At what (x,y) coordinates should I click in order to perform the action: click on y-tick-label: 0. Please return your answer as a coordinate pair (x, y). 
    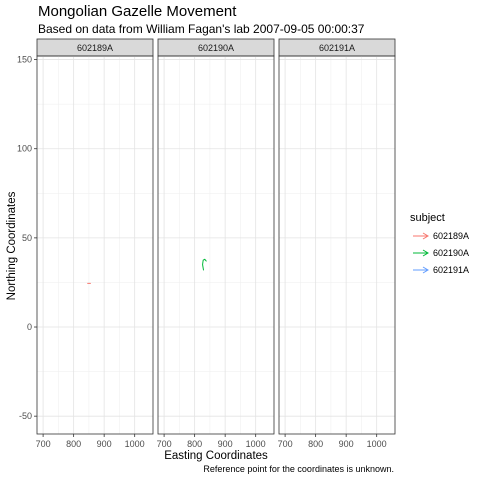
    Looking at the image, I should click on (29, 327).